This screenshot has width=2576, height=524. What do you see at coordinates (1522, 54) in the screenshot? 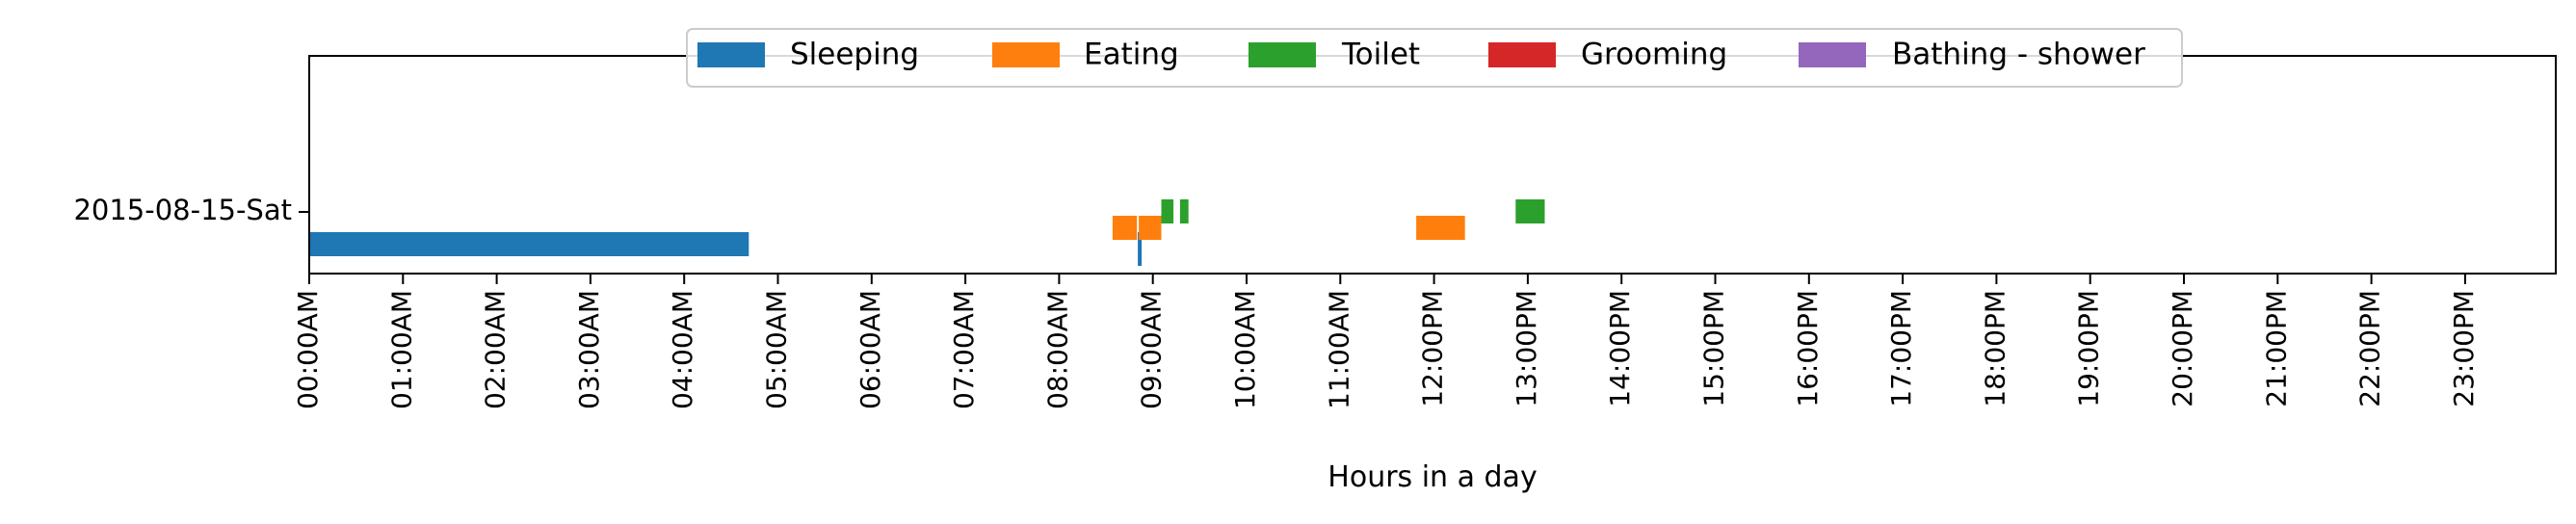
I see `legend-swatch-grooming` at bounding box center [1522, 54].